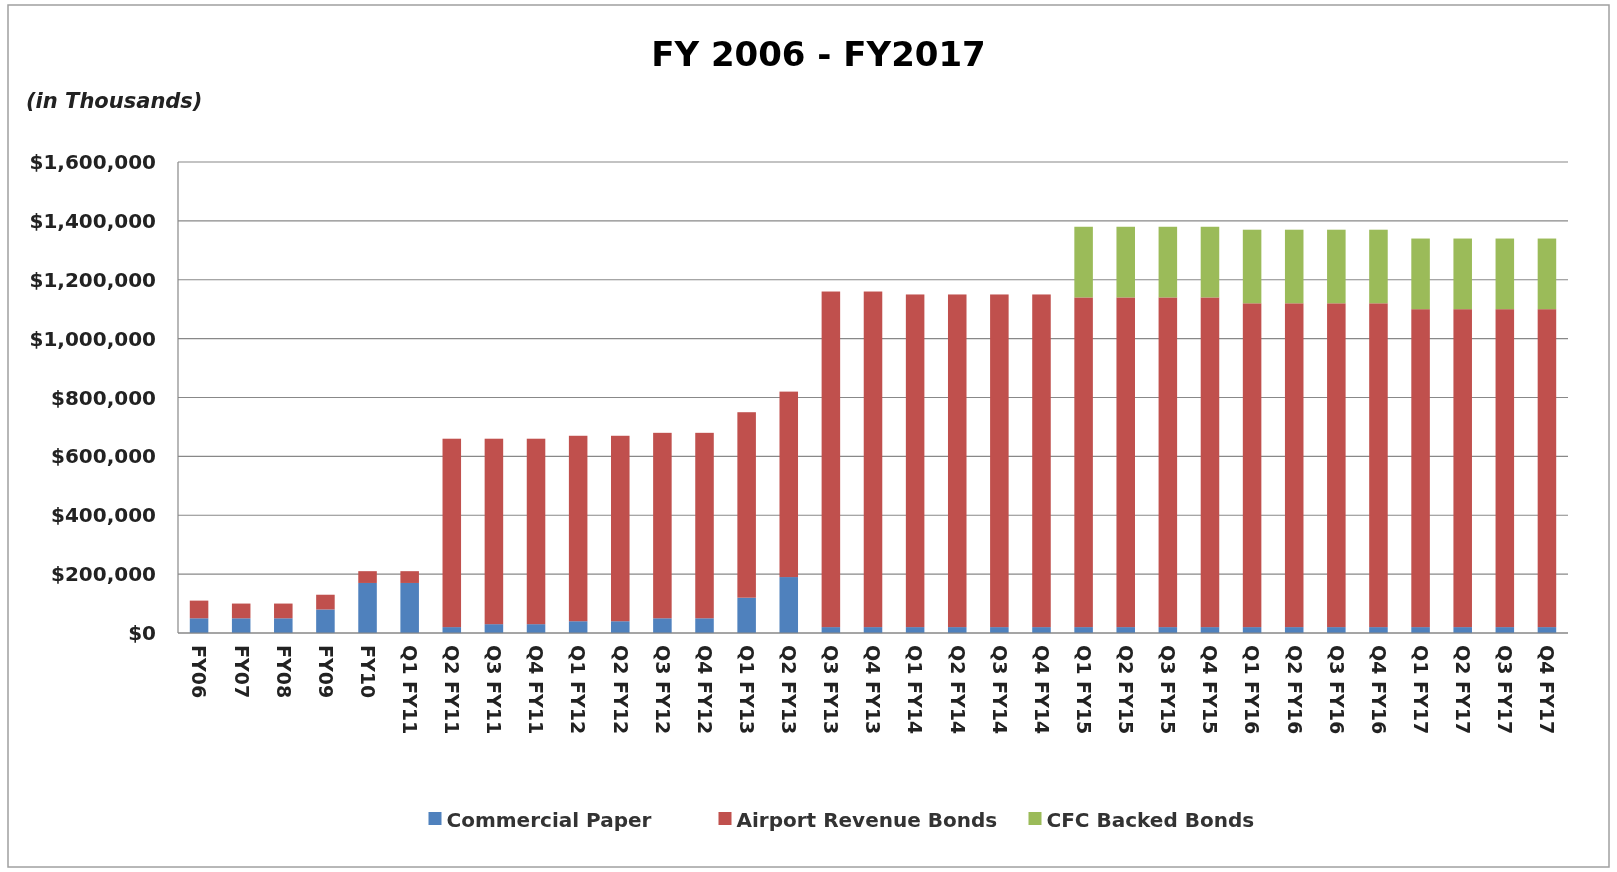  I want to click on x-tick-label: FY10, so click(367, 672).